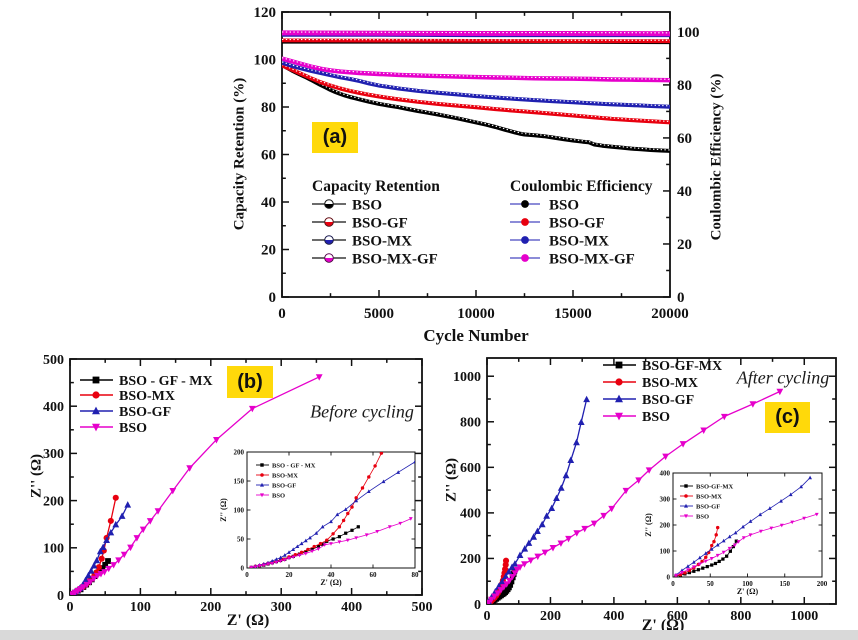  What do you see at coordinates (265, 13) in the screenshot?
I see `y-tick-label: 120` at bounding box center [265, 13].